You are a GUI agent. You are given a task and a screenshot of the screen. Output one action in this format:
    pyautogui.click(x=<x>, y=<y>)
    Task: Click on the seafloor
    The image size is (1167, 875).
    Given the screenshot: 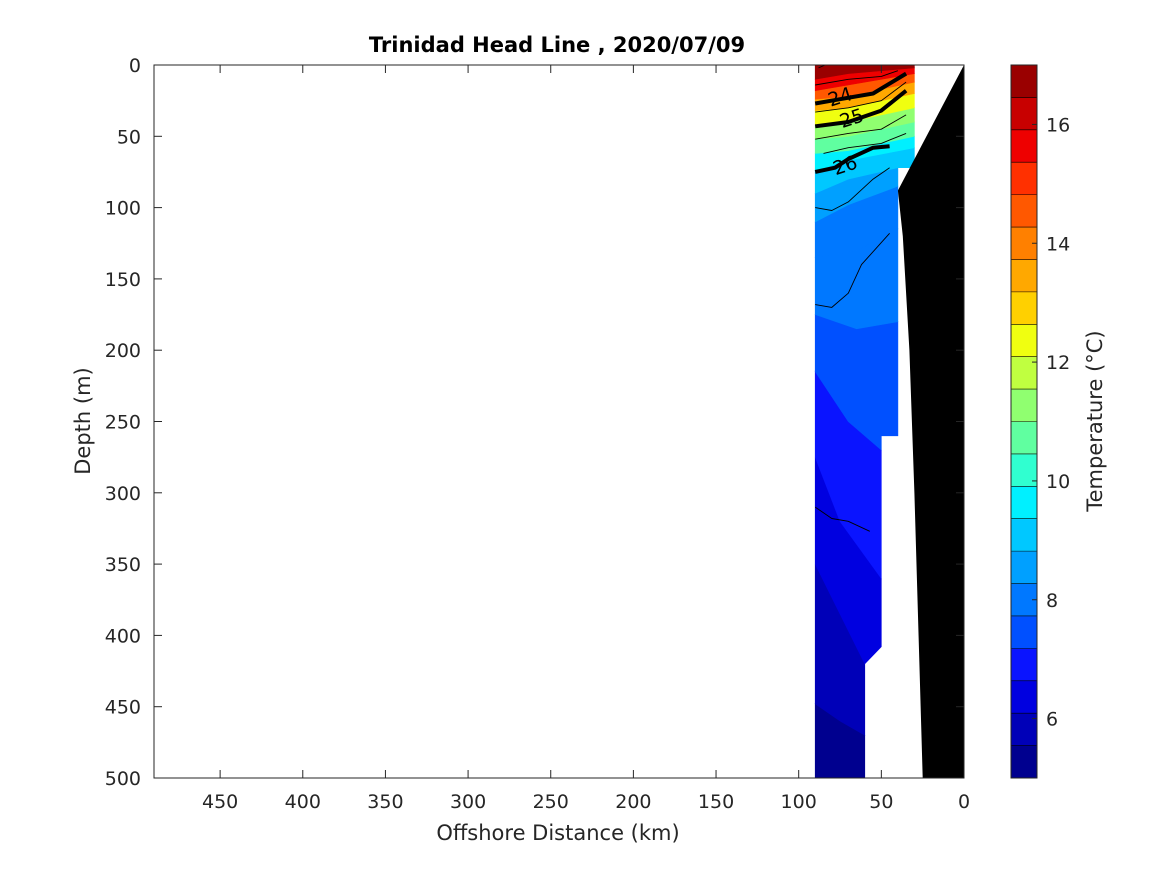 What is the action you would take?
    pyautogui.click(x=930, y=421)
    